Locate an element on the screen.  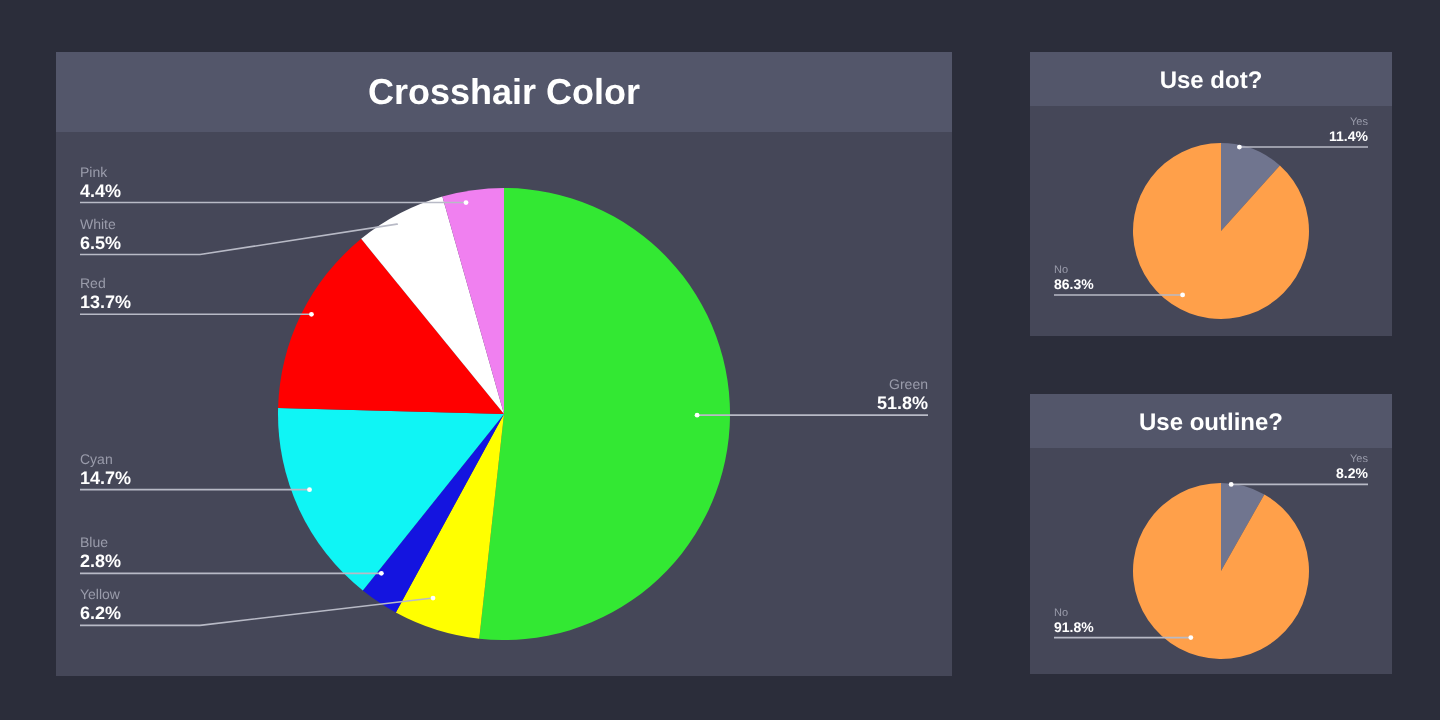
data-label: 6.2% is located at coordinates (101, 613).